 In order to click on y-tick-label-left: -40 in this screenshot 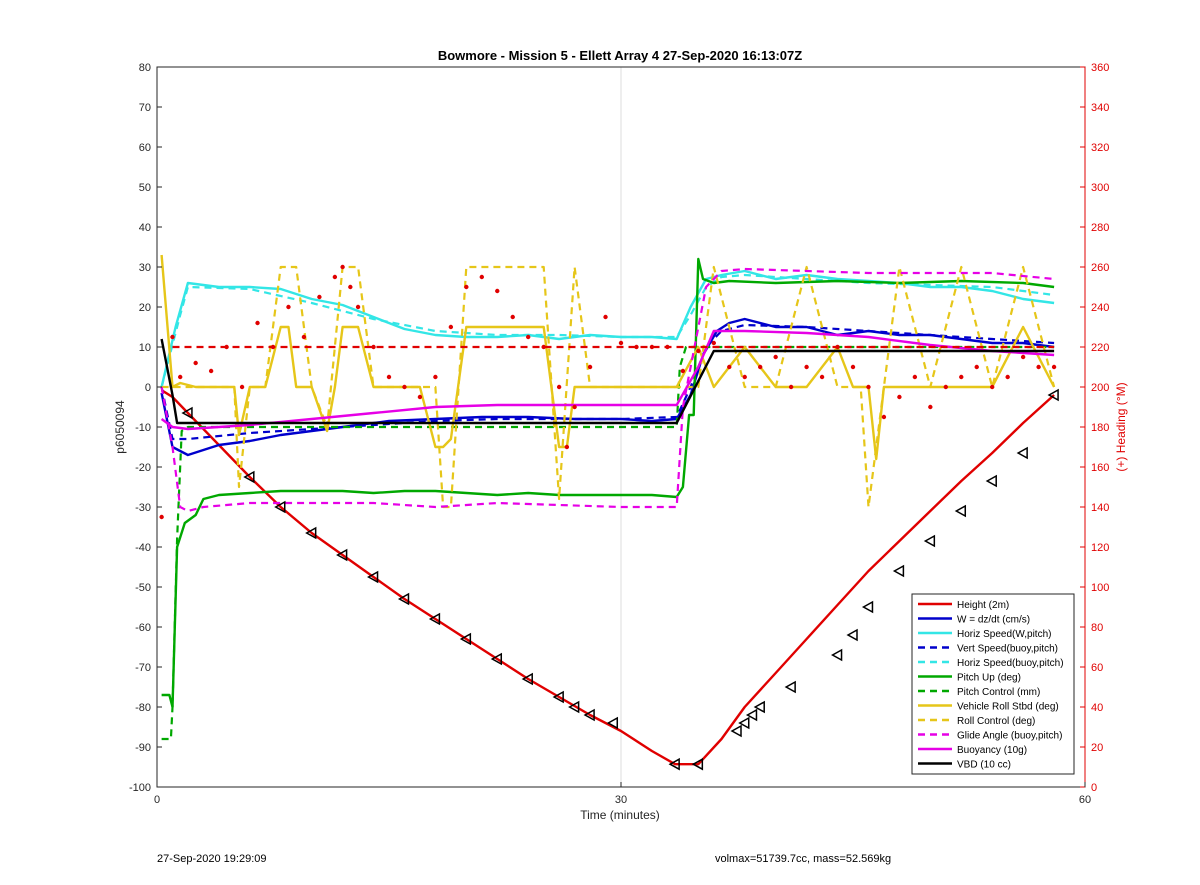, I will do `click(143, 548)`.